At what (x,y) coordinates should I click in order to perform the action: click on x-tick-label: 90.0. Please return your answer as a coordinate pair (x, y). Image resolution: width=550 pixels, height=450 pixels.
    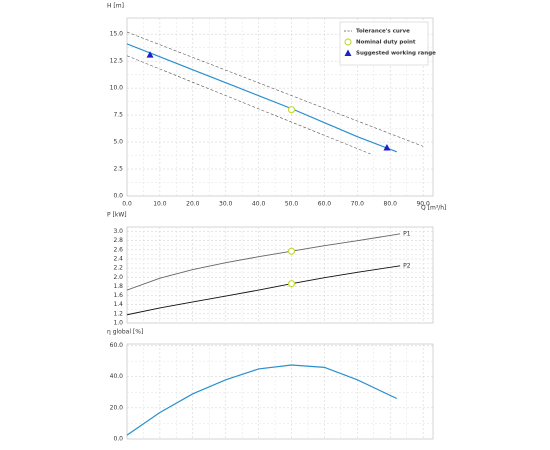
    Looking at the image, I should click on (423, 204).